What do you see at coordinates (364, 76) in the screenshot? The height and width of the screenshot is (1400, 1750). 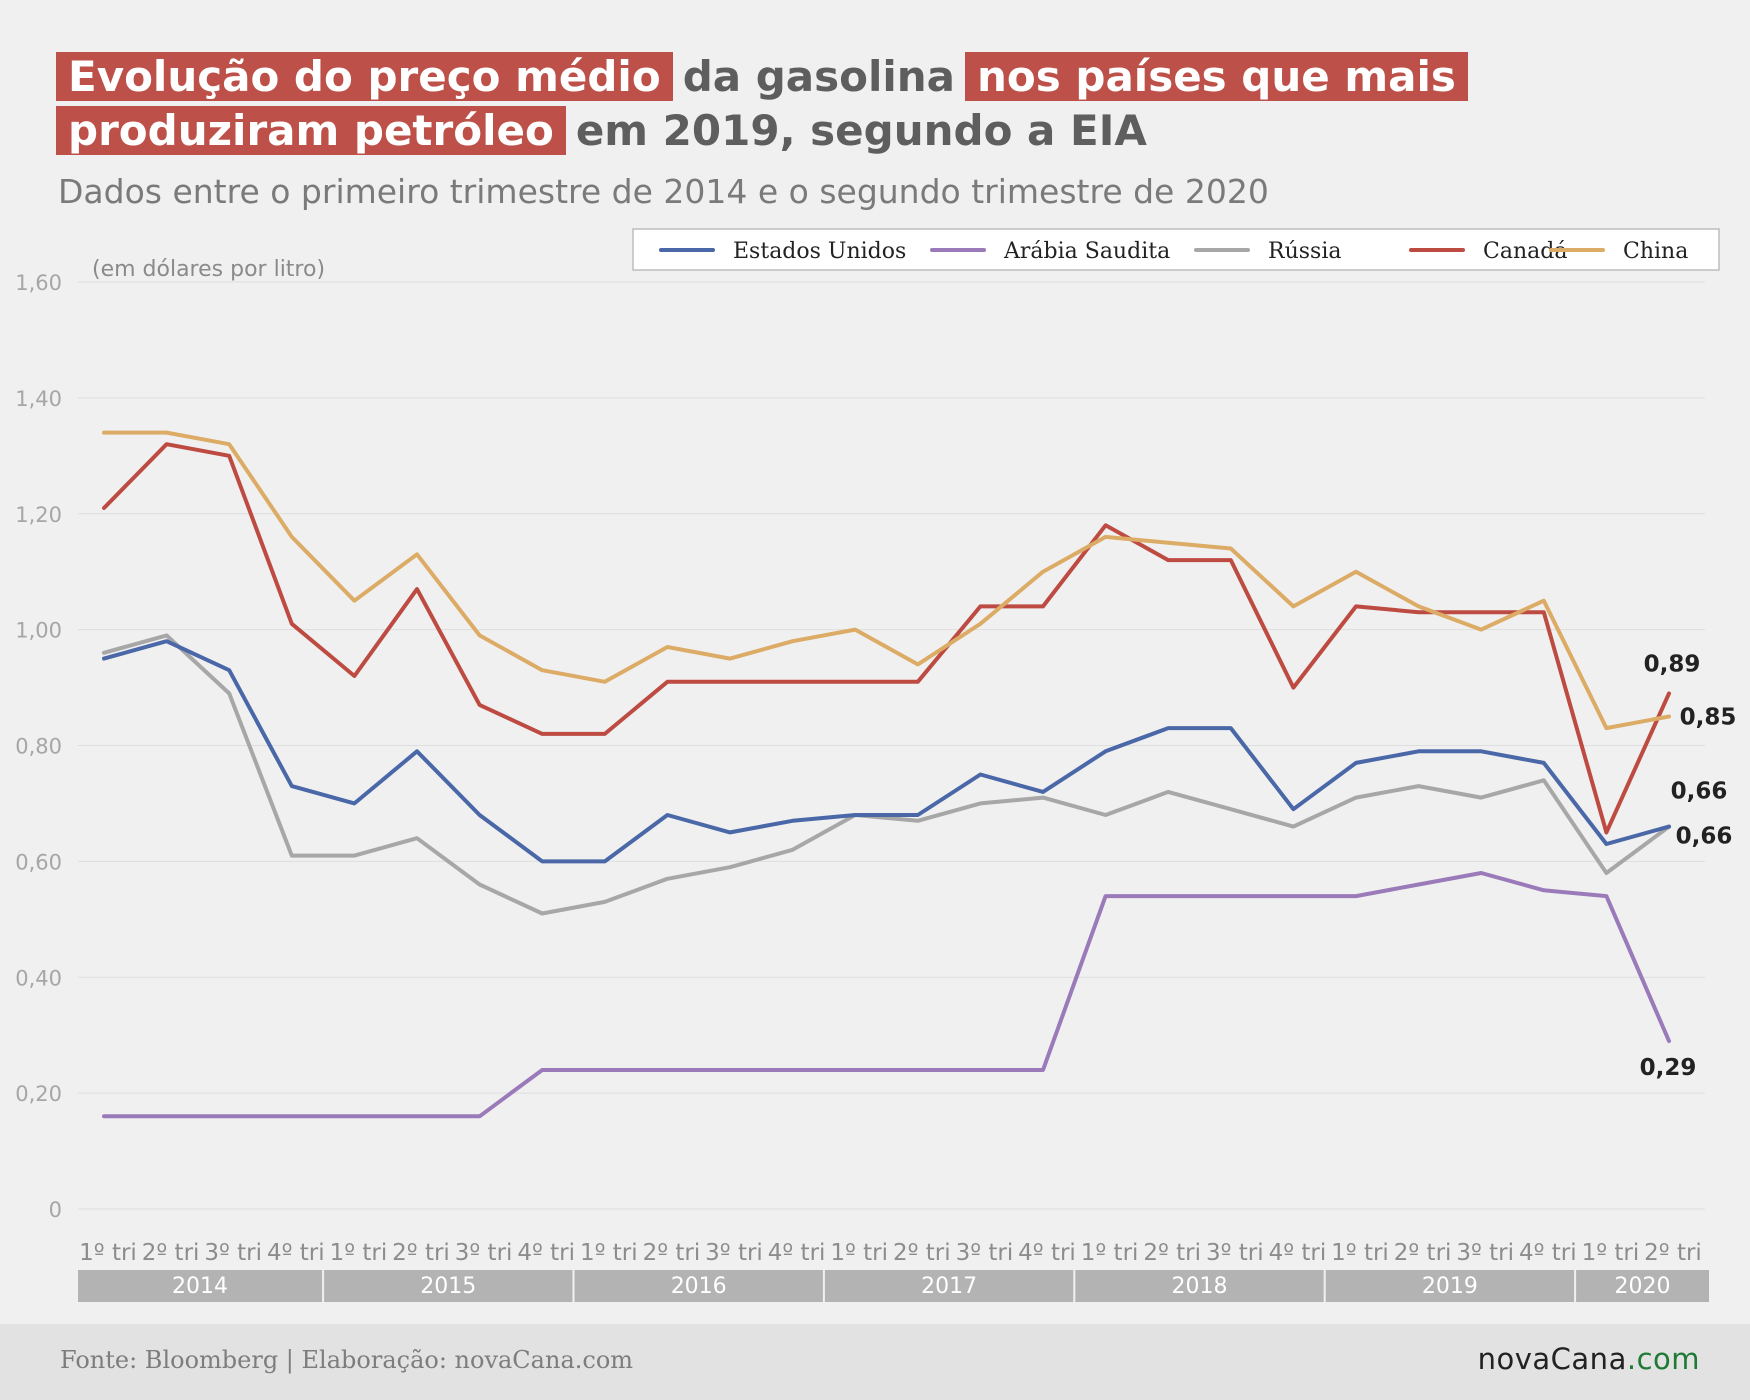 I see `title-segment-highlight: Evolução do preço médio` at bounding box center [364, 76].